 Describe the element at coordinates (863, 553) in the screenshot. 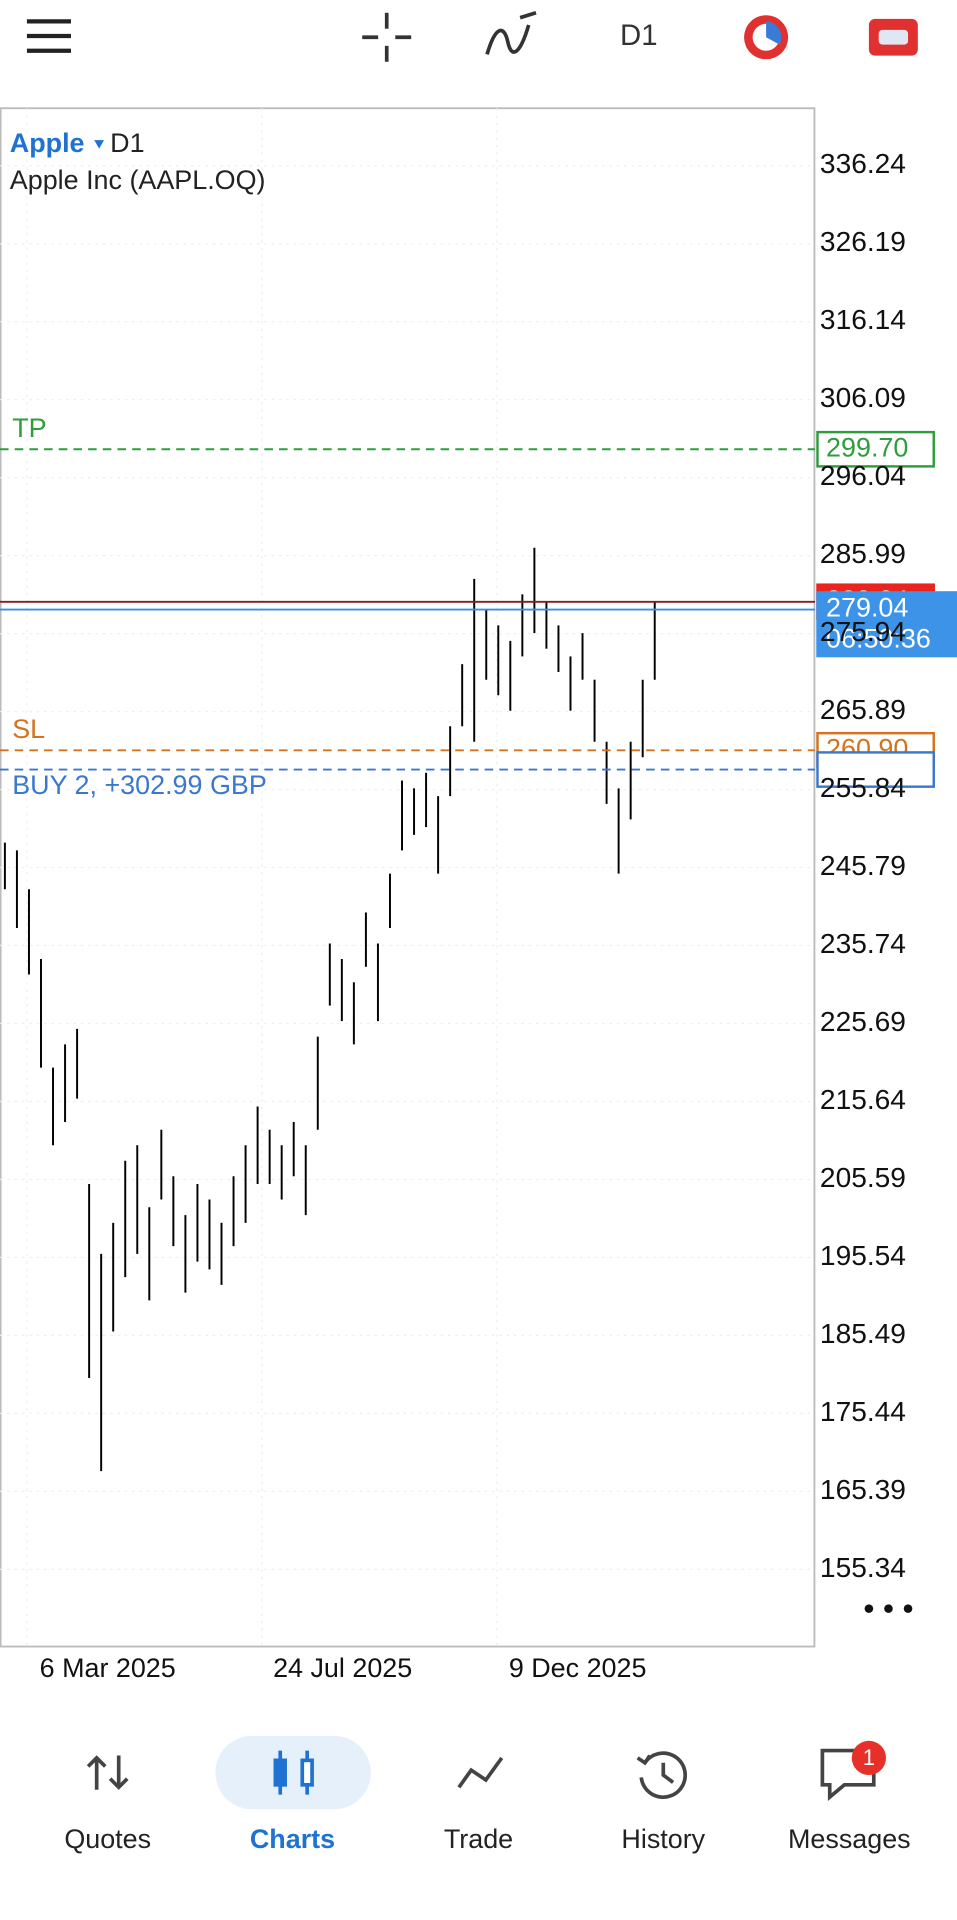

I see `y-tick-label: 285.99` at that location.